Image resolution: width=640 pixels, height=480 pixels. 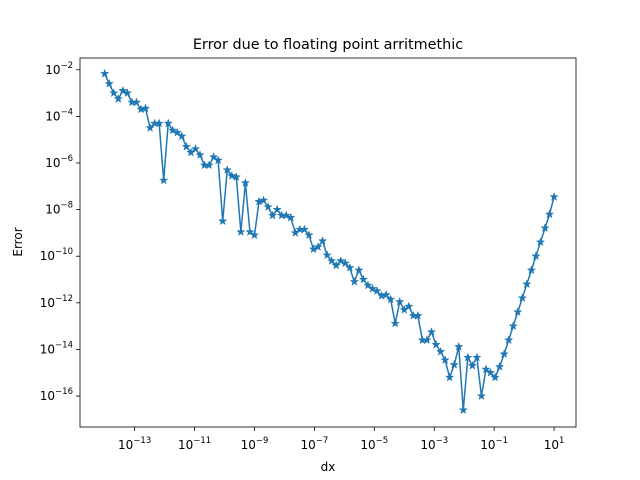 What do you see at coordinates (56, 395) in the screenshot?
I see `tick-label: 10⁻¹⁶` at bounding box center [56, 395].